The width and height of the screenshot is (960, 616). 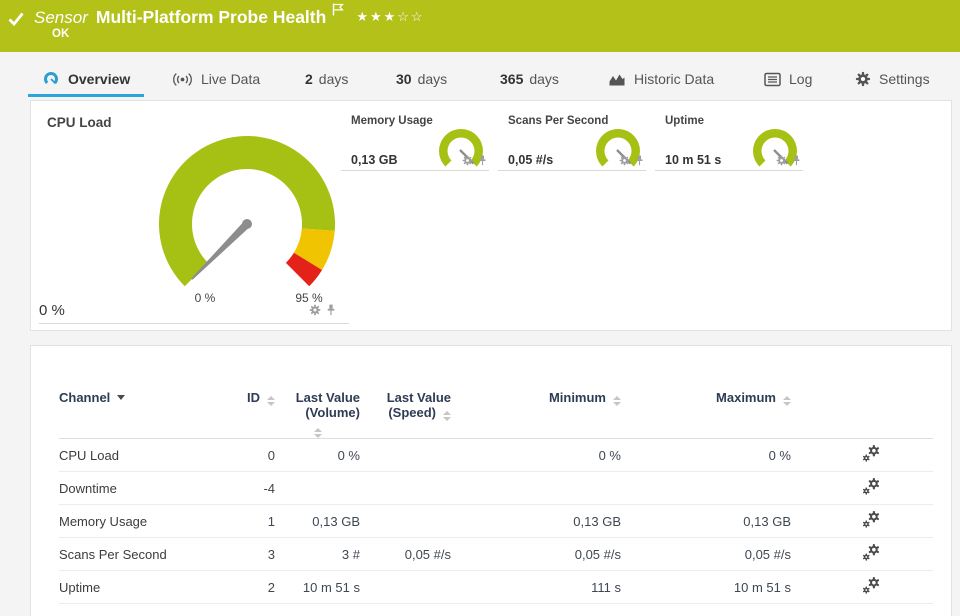 I want to click on channel-name-cell: Uptime, so click(x=80, y=587).